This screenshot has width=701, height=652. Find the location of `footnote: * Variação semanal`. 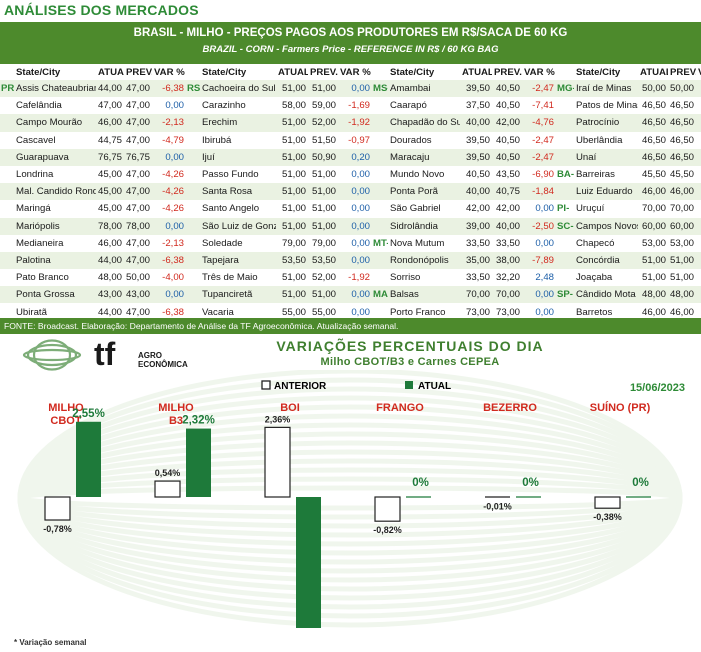

footnote: * Variação semanal is located at coordinates (50, 642).